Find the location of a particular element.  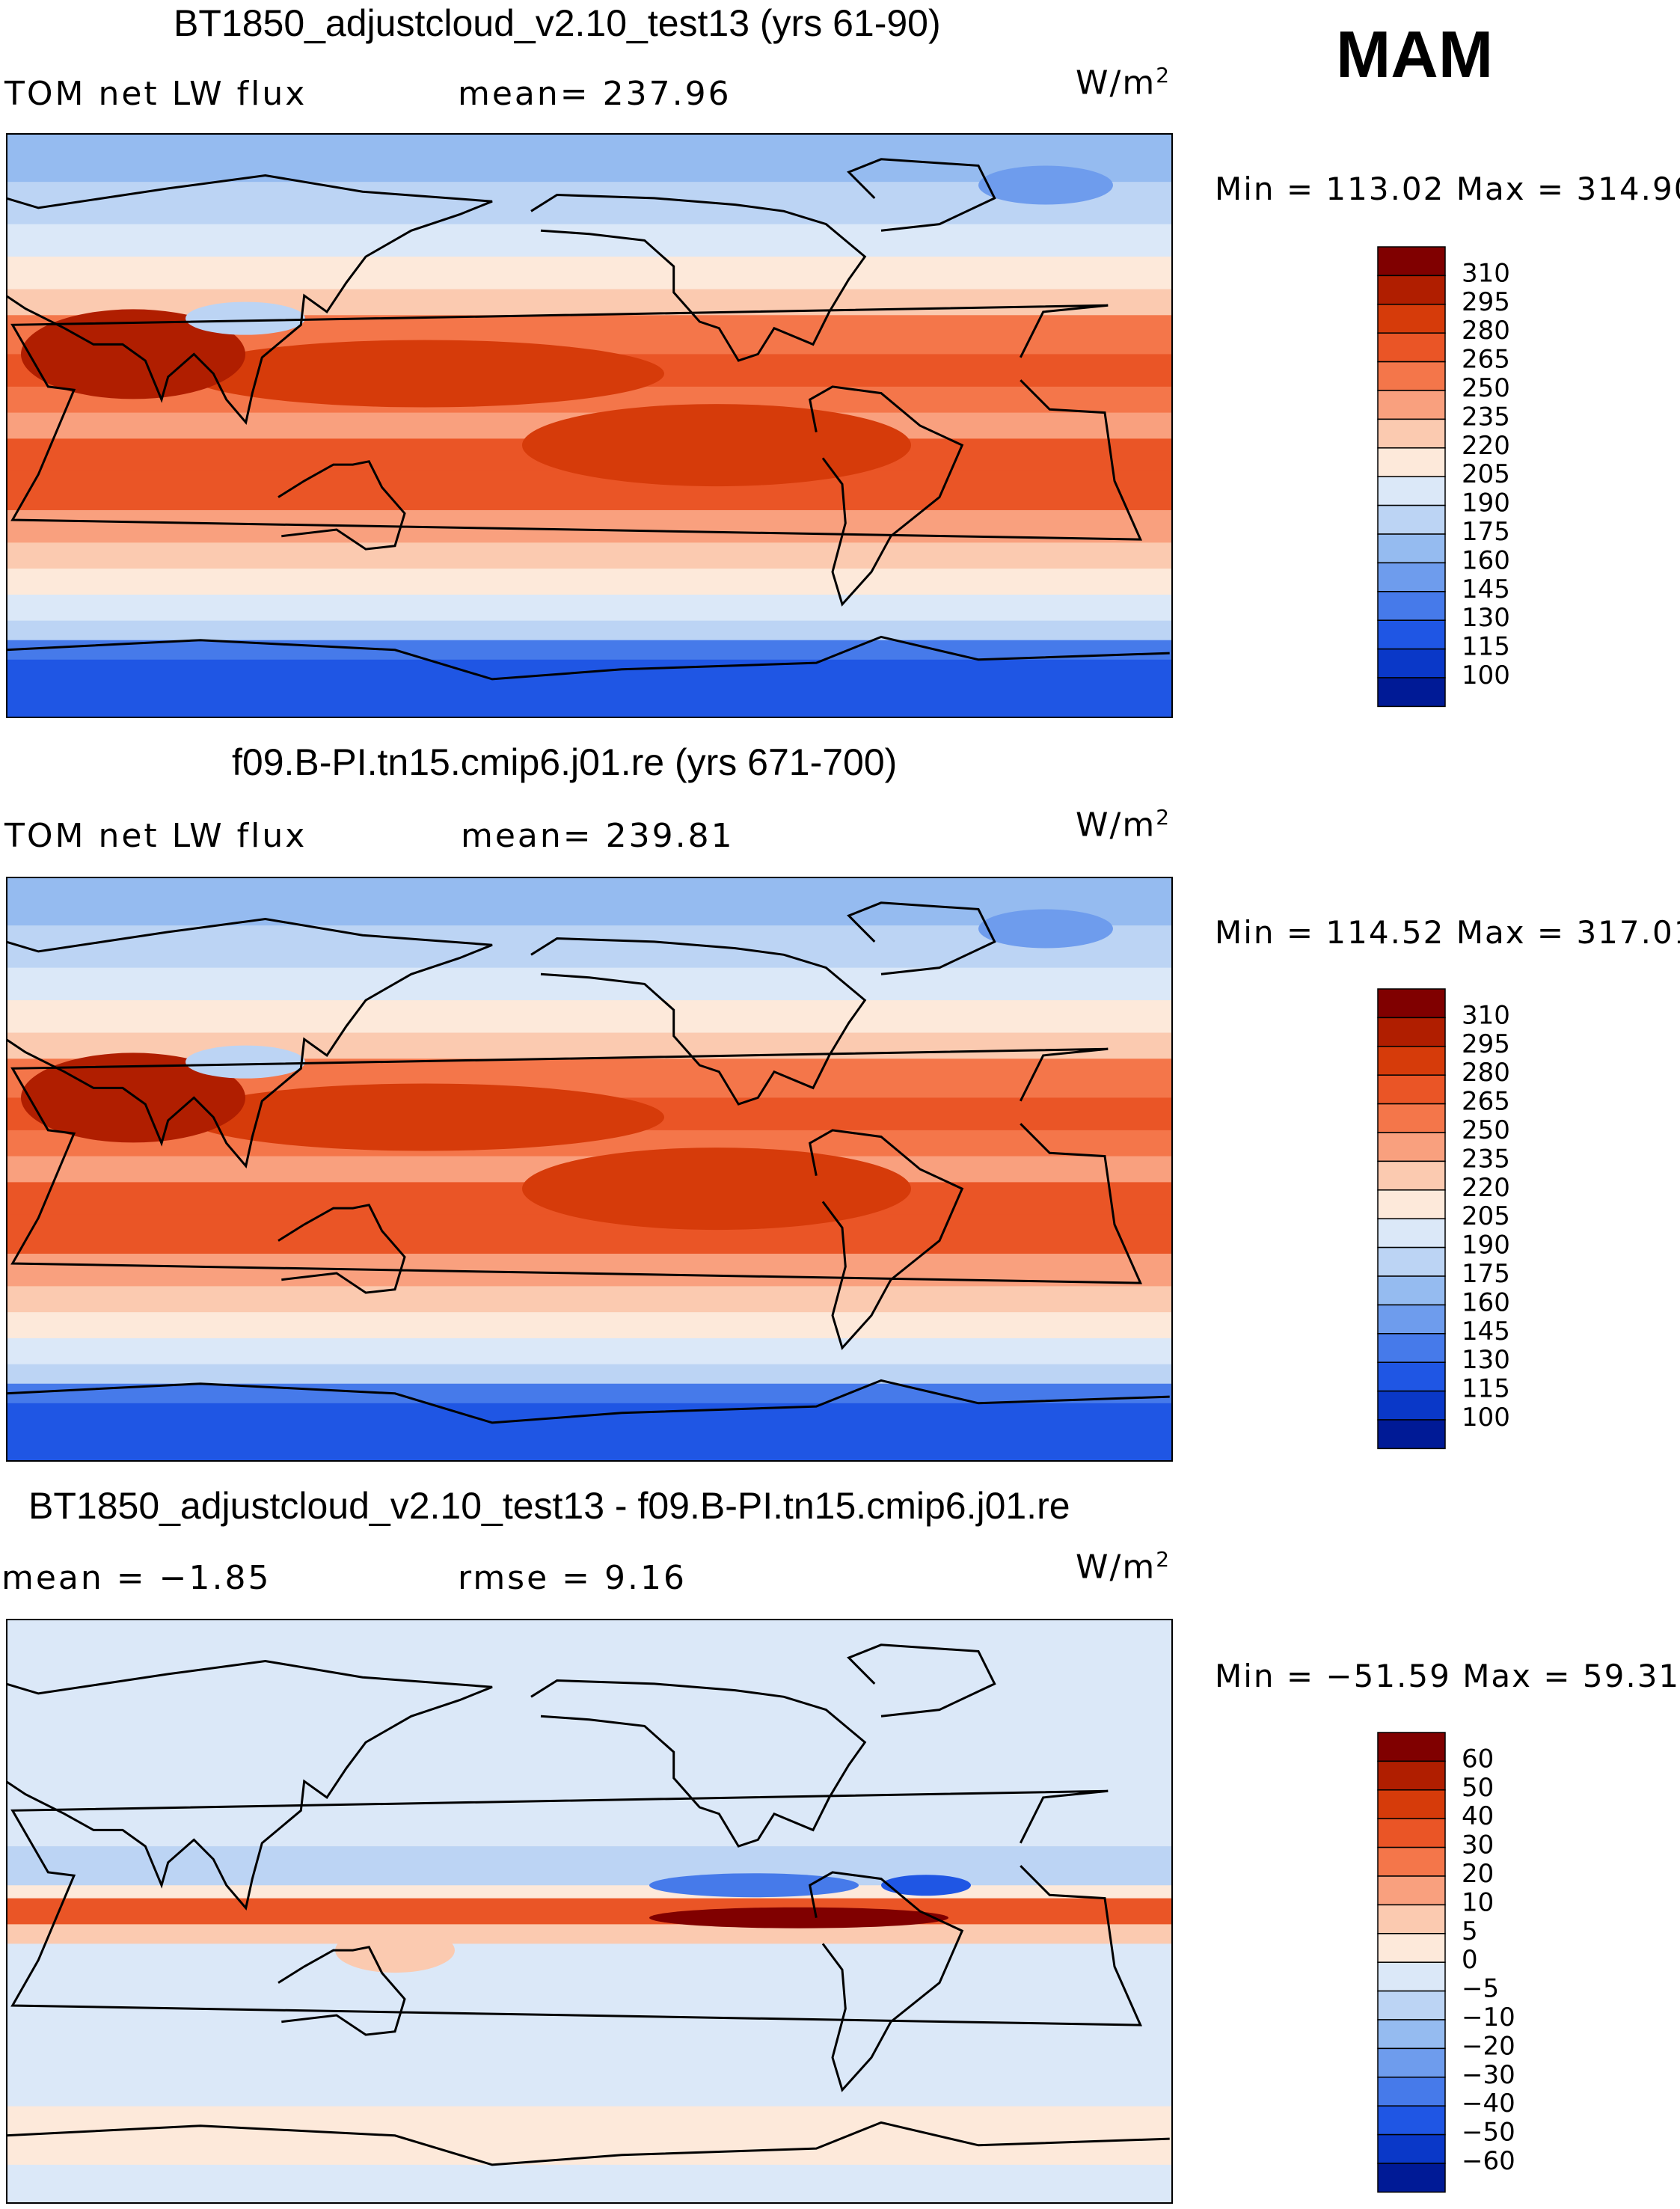

colorbar-tick-label: 20 is located at coordinates (1478, 1874).